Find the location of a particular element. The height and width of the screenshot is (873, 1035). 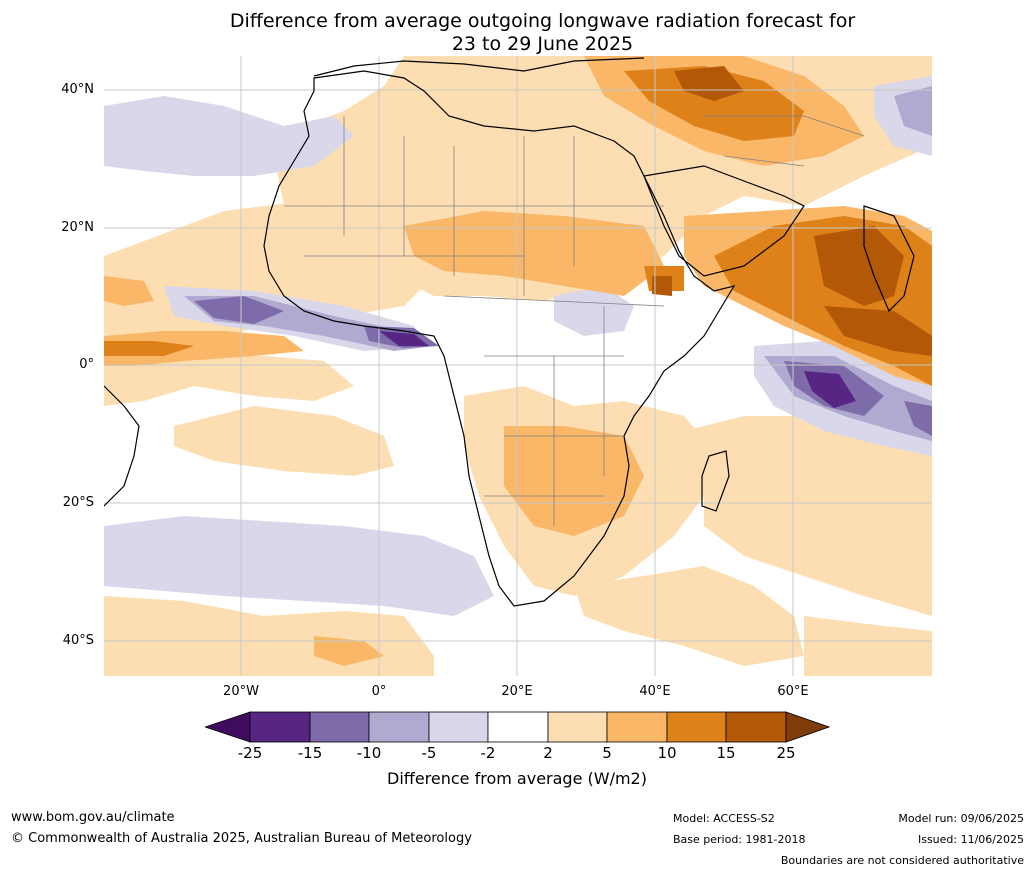

anomaly-neg15-to-neg25 is located at coordinates (617, 369).